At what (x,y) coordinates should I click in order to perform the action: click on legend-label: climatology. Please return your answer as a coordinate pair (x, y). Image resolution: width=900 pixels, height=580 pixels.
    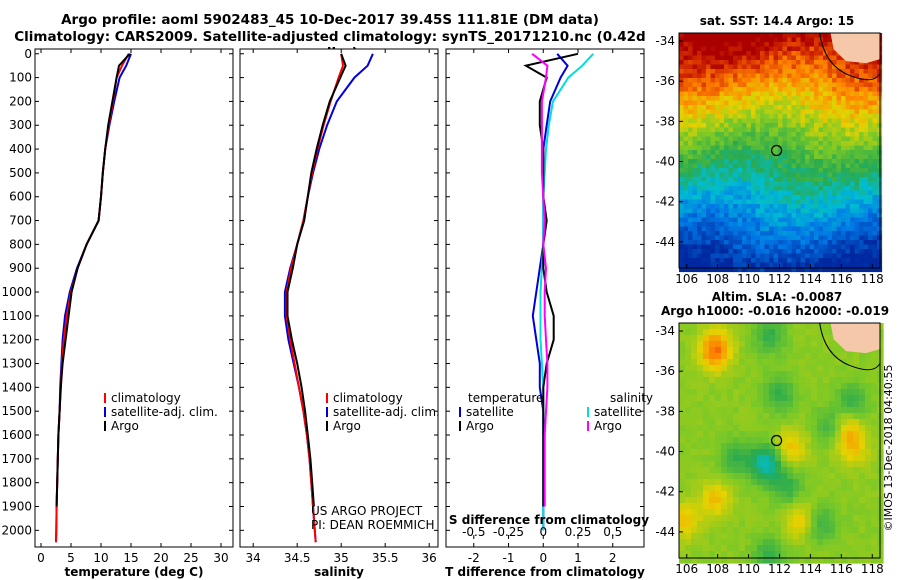
    Looking at the image, I should click on (368, 398).